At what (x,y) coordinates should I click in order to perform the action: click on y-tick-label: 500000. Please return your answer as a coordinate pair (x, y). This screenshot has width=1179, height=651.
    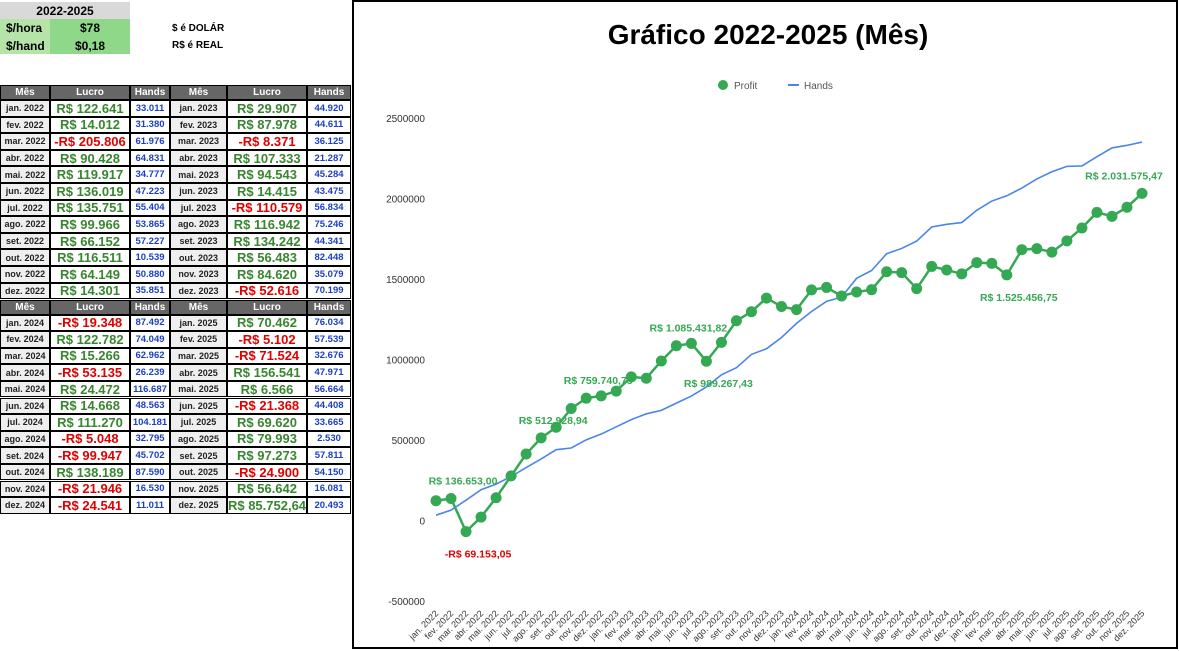
    Looking at the image, I should click on (409, 441).